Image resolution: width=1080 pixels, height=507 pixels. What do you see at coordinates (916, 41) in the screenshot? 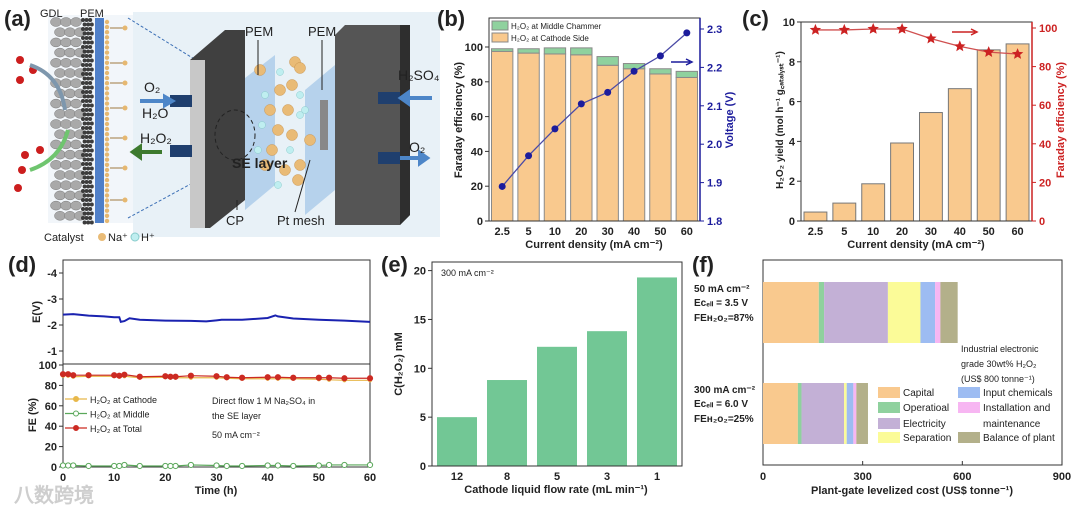
I see `fe-line` at bounding box center [916, 41].